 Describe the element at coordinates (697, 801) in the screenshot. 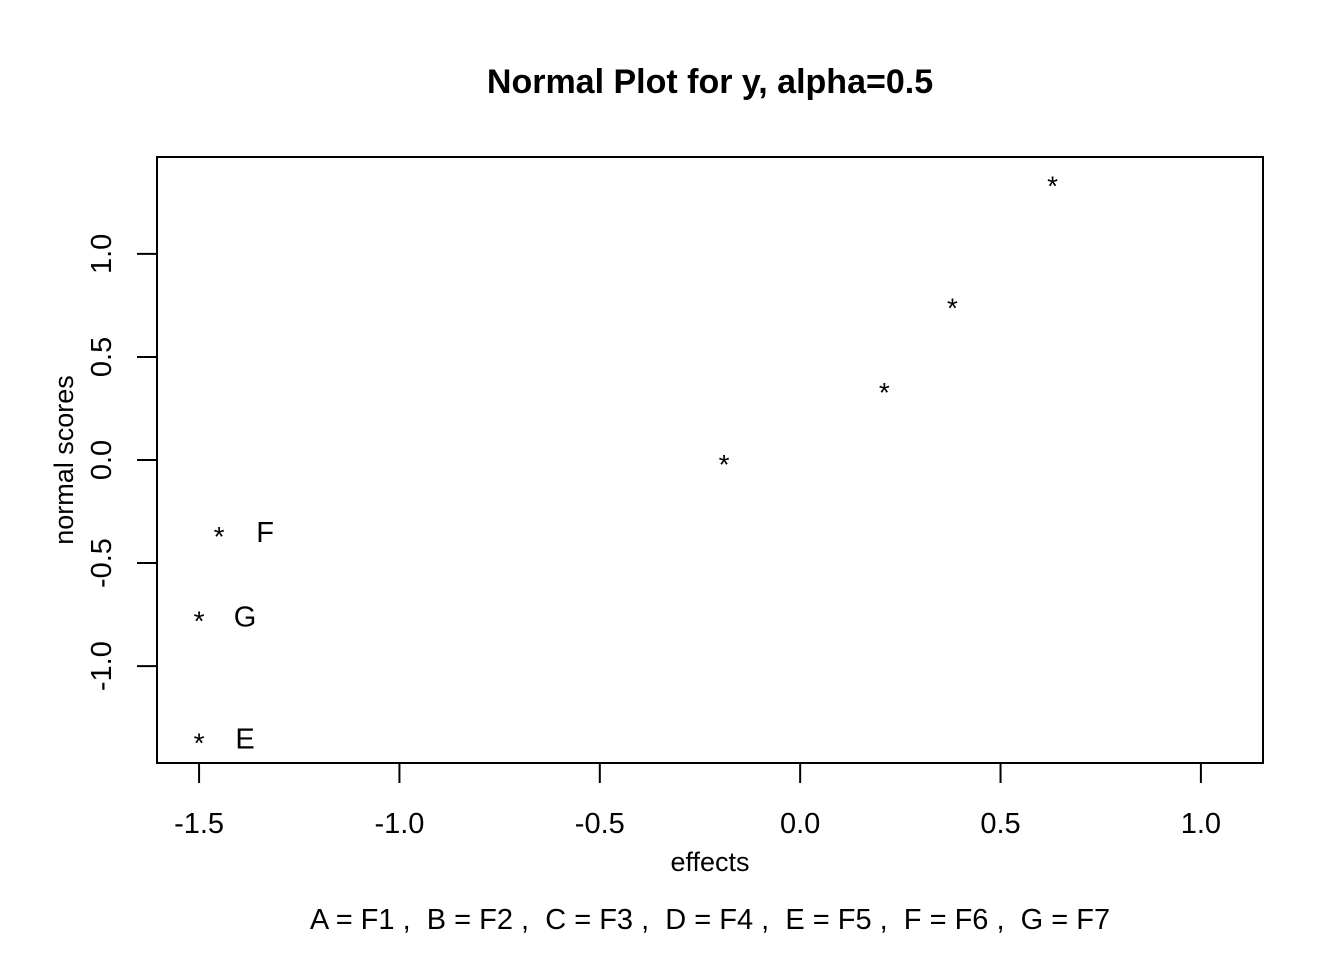

I see `x-axis: -1.5 -1.0 -0.5 0.0 0.5 1.0` at that location.